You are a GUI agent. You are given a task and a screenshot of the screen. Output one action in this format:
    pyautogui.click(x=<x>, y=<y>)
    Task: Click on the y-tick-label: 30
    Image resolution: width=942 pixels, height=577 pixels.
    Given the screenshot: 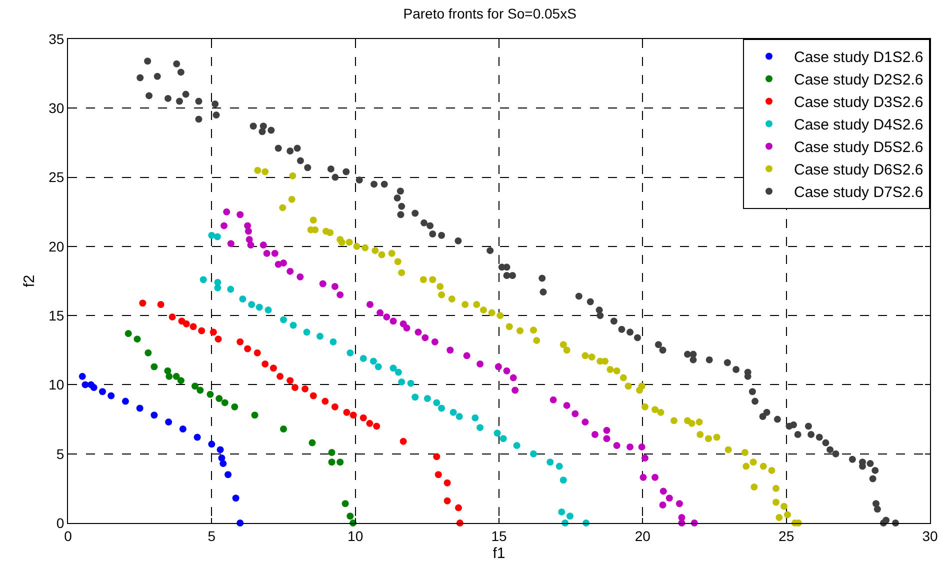 What is the action you would take?
    pyautogui.click(x=56, y=108)
    